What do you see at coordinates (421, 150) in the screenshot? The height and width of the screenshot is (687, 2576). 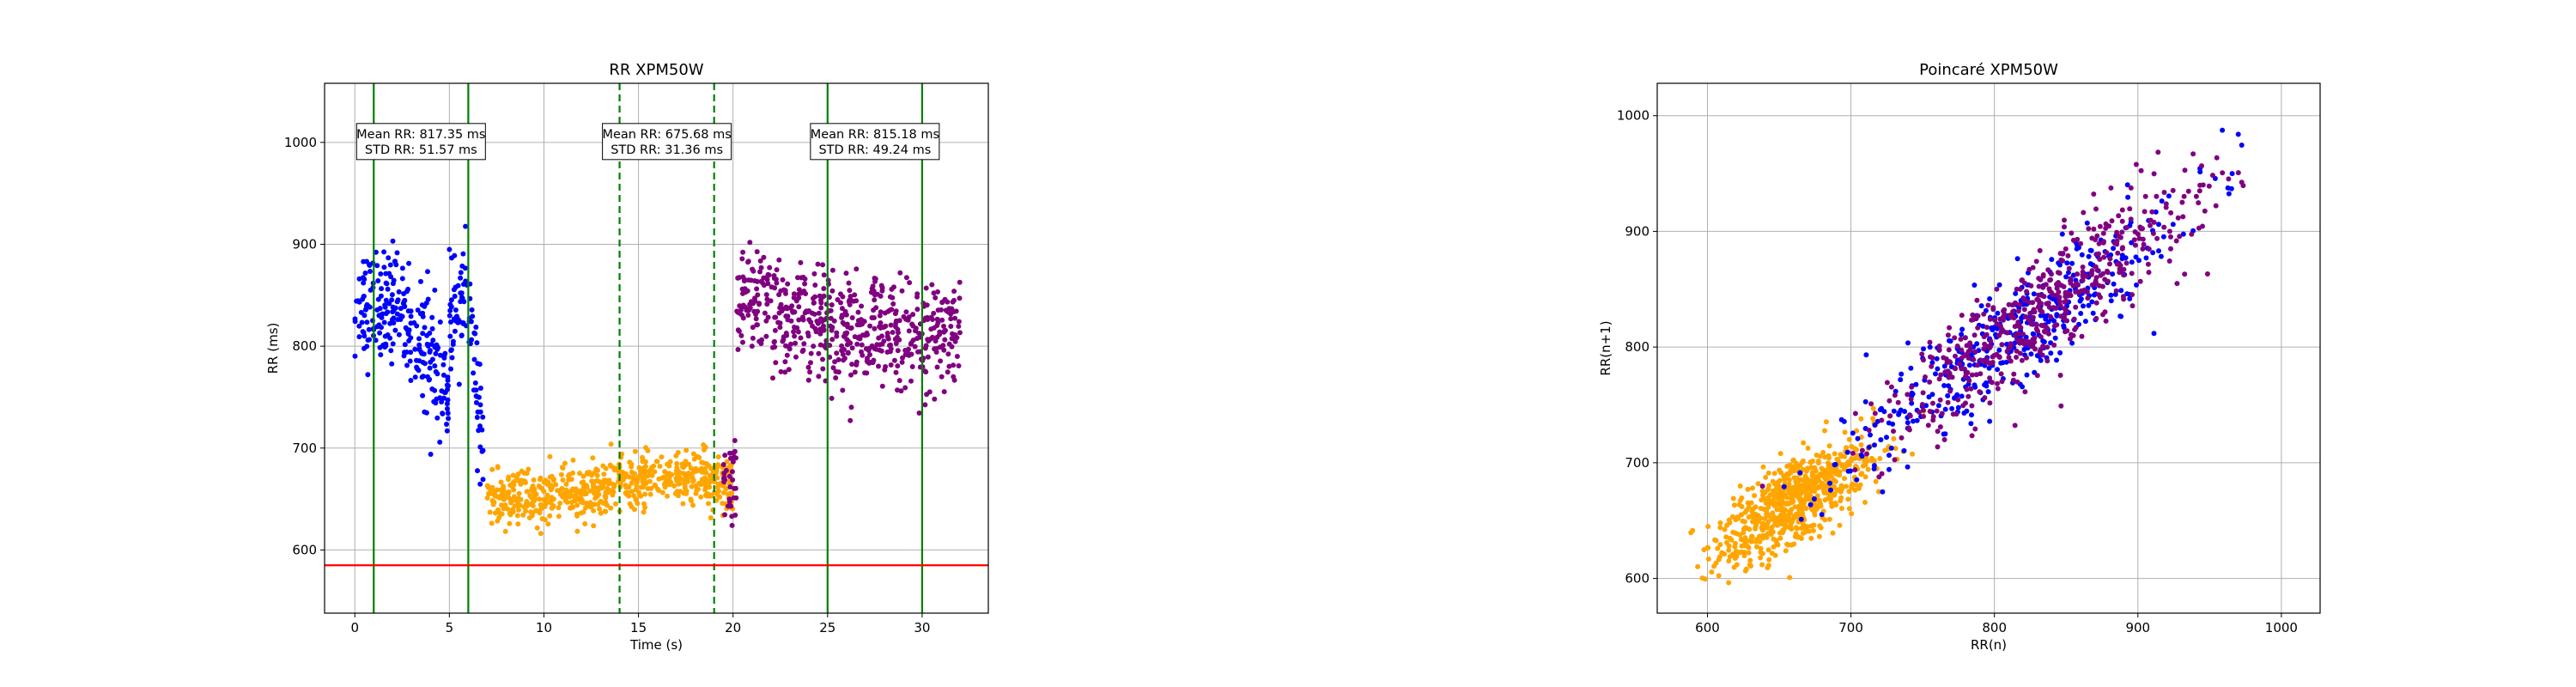 I see `rr-std-text: STD RR: 51.57 ms` at bounding box center [421, 150].